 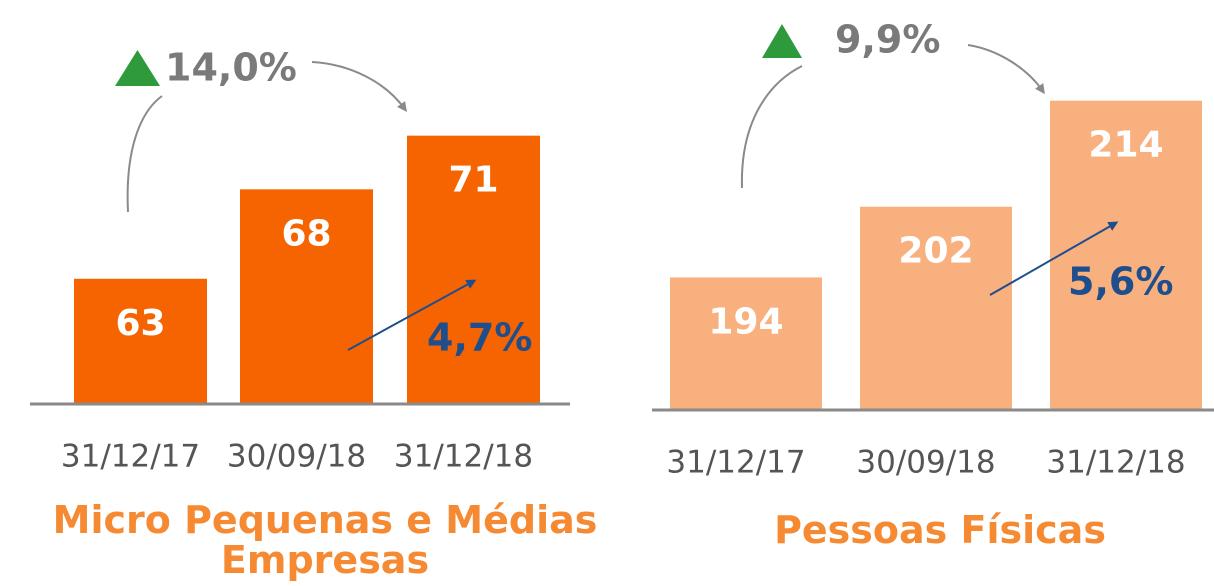 What do you see at coordinates (473, 180) in the screenshot?
I see `value-label: 71` at bounding box center [473, 180].